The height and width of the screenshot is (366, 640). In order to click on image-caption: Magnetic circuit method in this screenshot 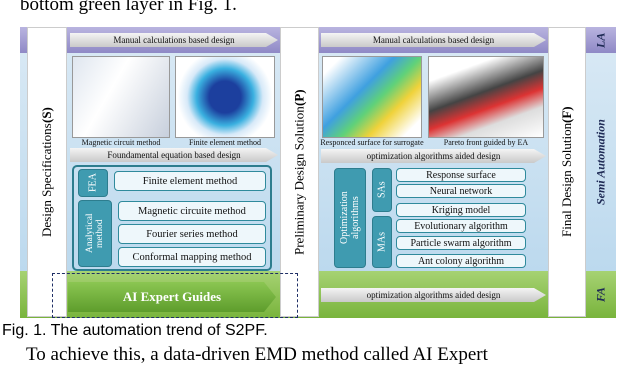, I will do `click(121, 142)`.